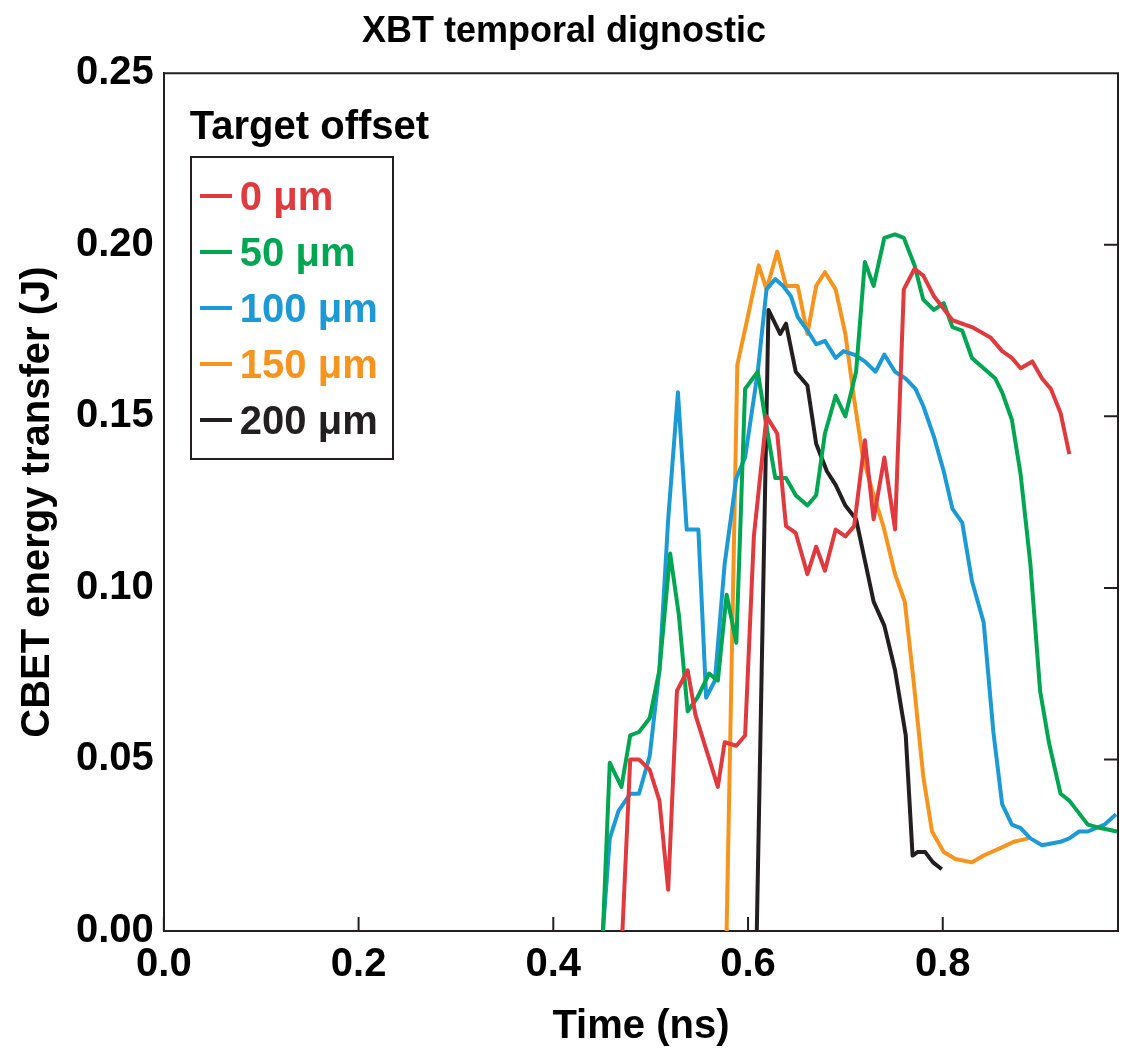 This screenshot has height=1055, width=1122. I want to click on legend-title: Target offset, so click(309, 126).